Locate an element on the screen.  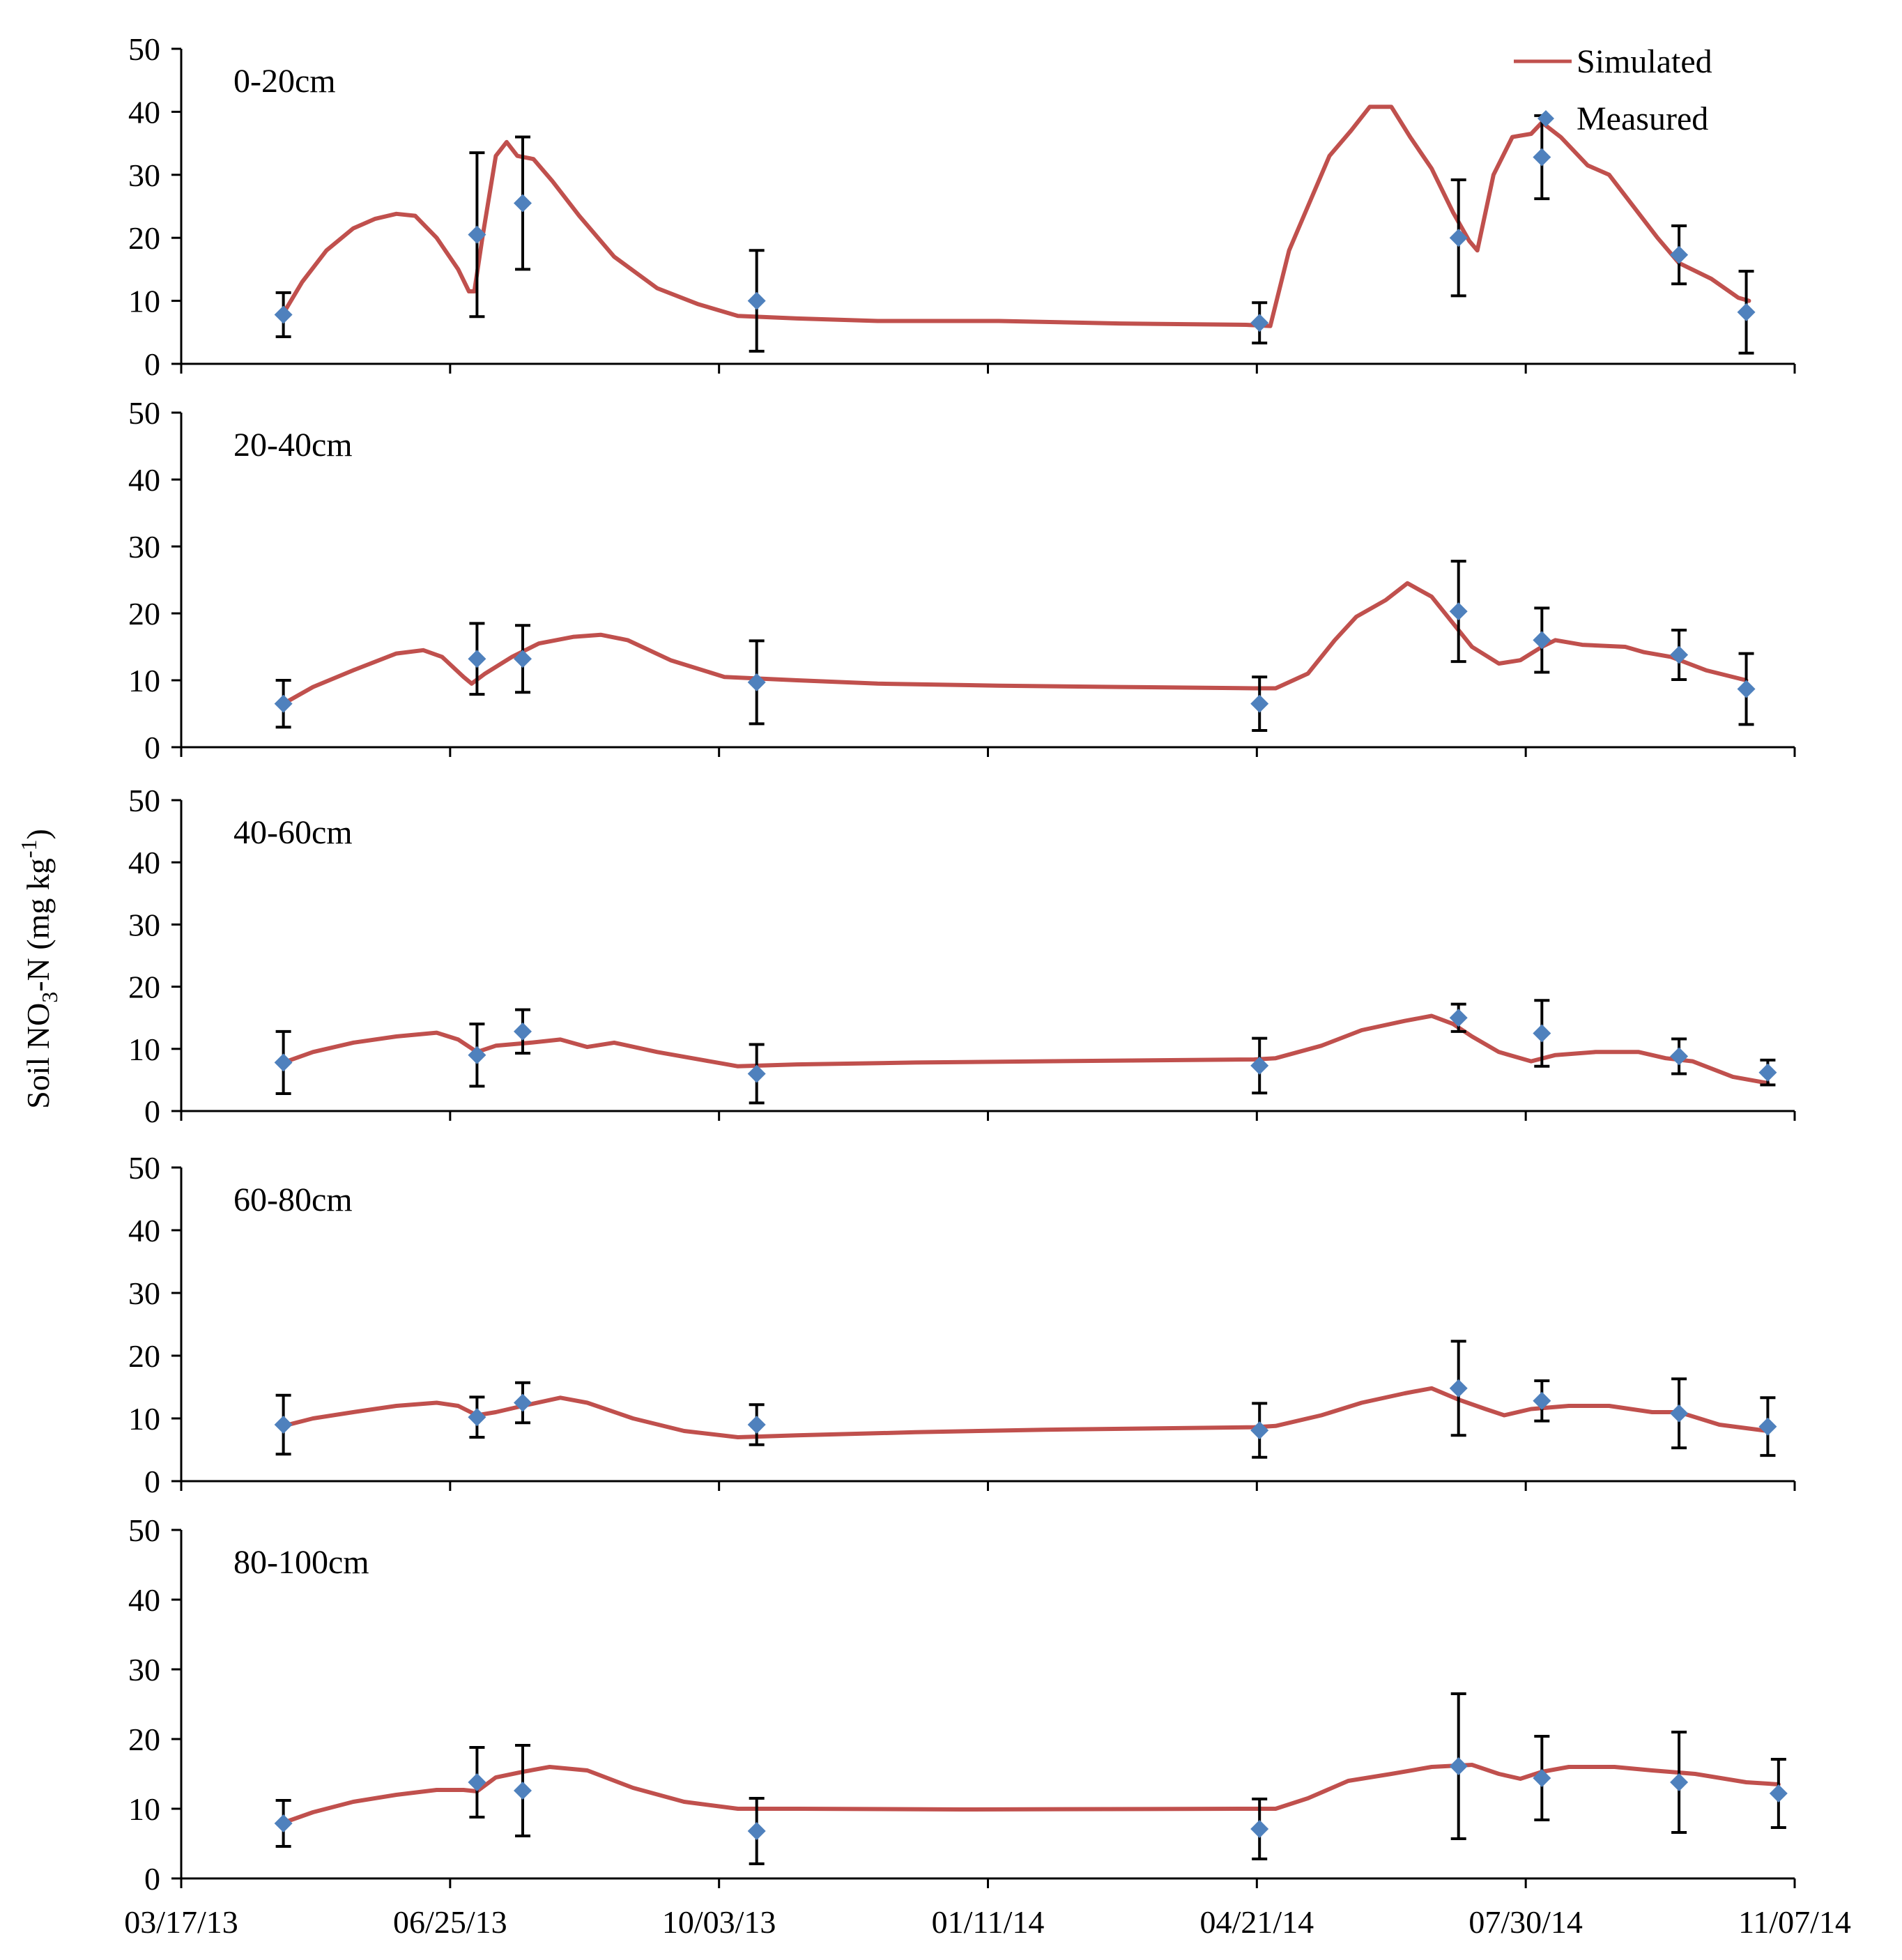
panel-title: 80-100cm is located at coordinates (301, 1562).